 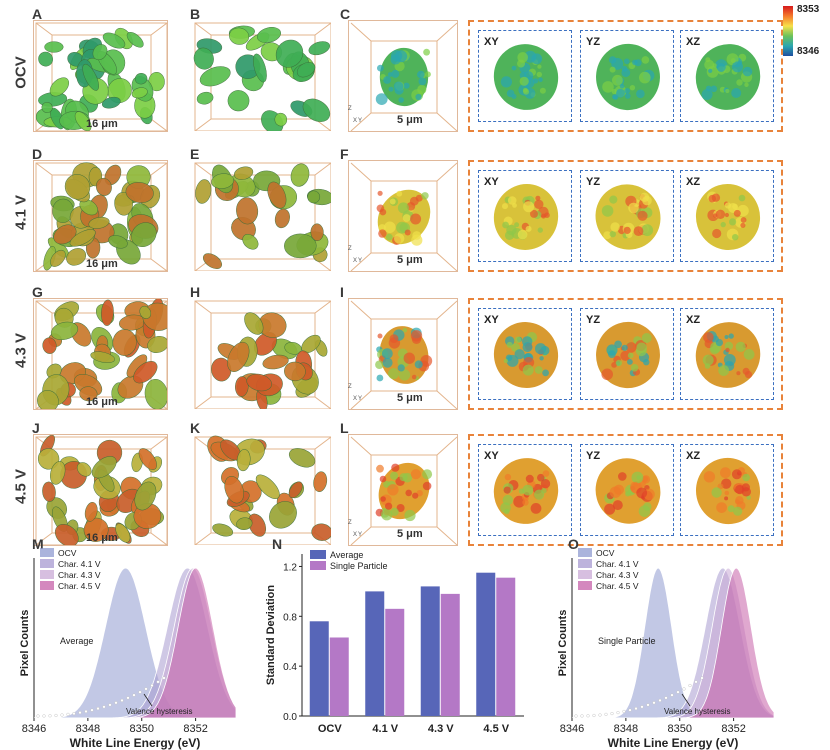 What do you see at coordinates (627, 490) in the screenshot?
I see `slice-view-yz` at bounding box center [627, 490].